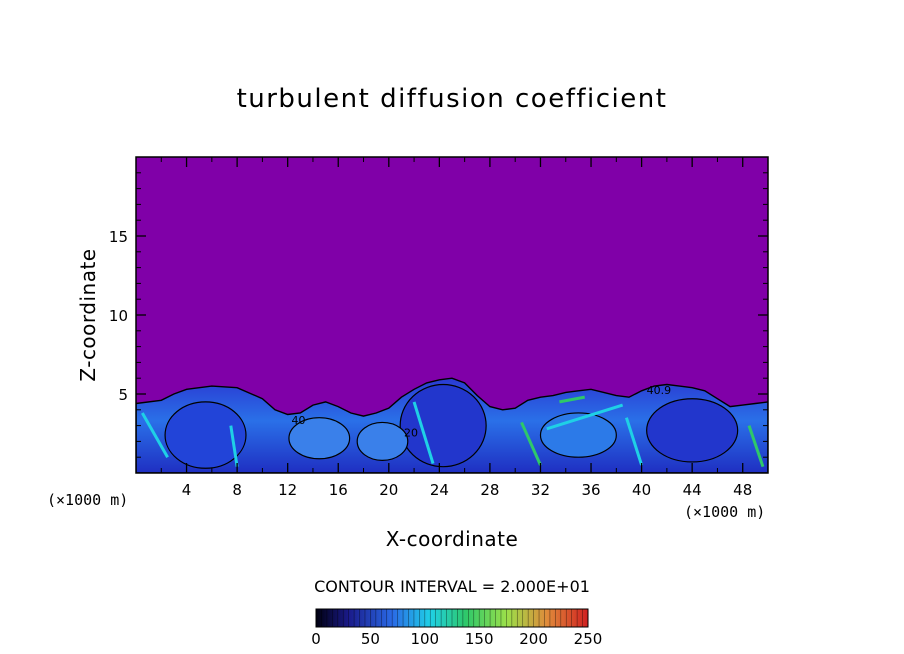 The width and height of the screenshot is (904, 654). What do you see at coordinates (388, 490) in the screenshot?
I see `x-tick-label: 20` at bounding box center [388, 490].